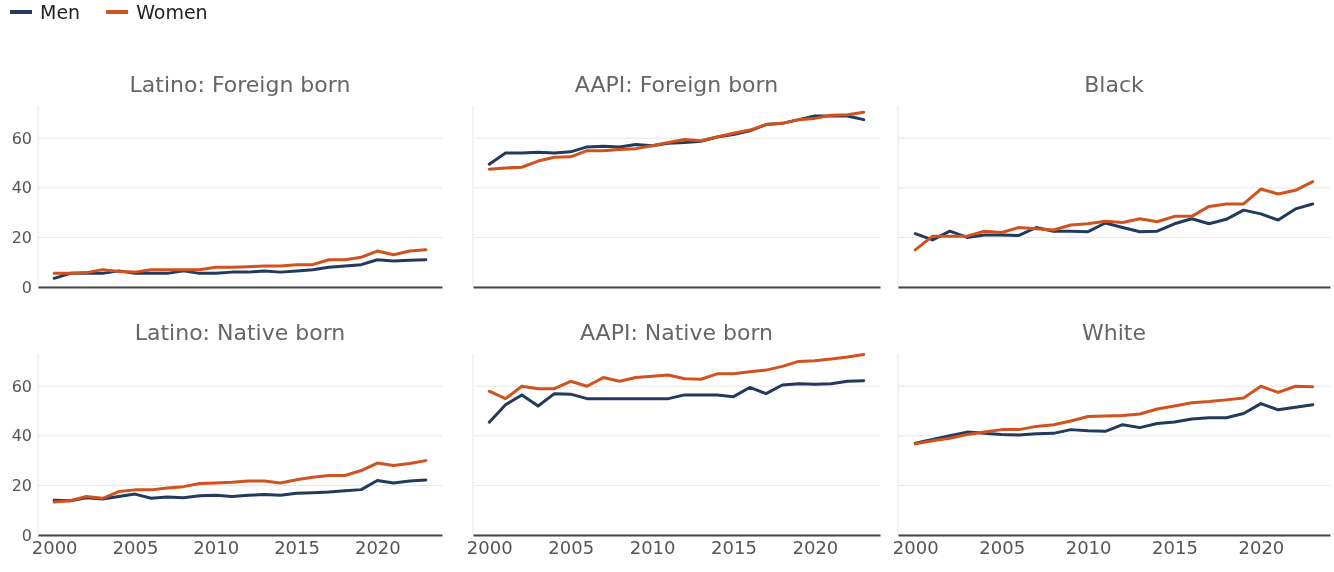  Describe the element at coordinates (240, 84) in the screenshot. I see `chart-title: Latino: Foreign born` at that location.